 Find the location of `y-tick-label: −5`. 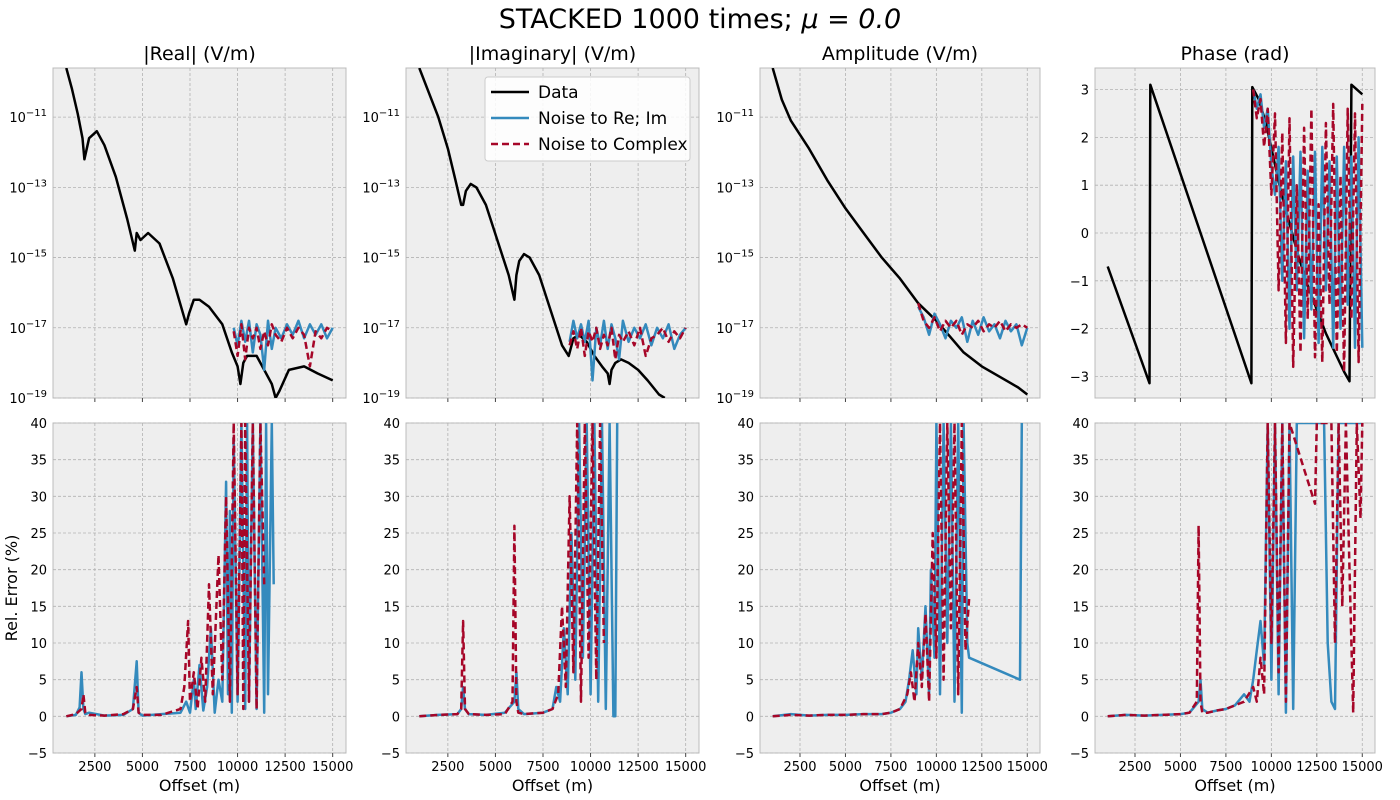

y-tick-label: −5 is located at coordinates (37, 754).